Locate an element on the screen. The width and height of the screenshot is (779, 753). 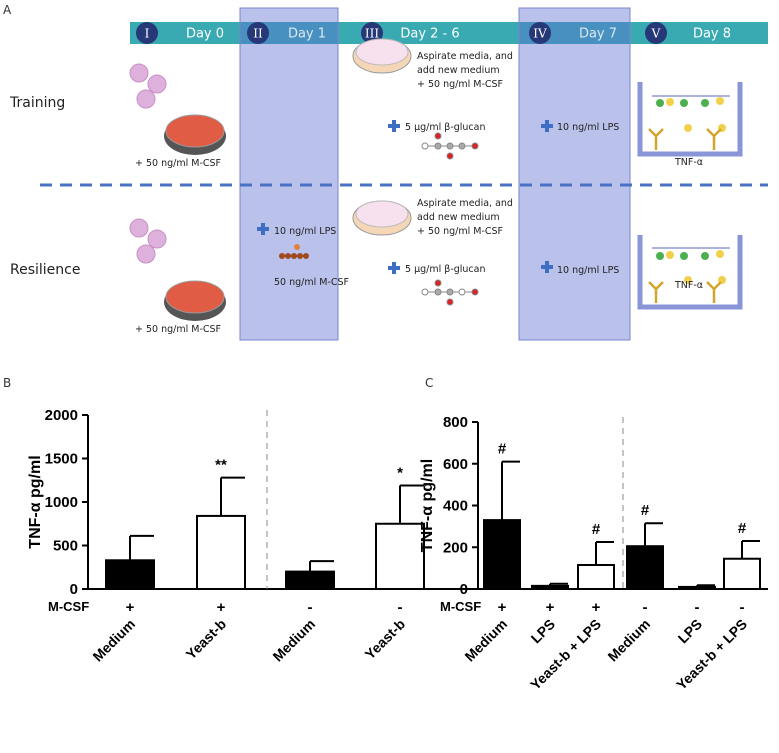
cells-icon is located at coordinates (148, 163).